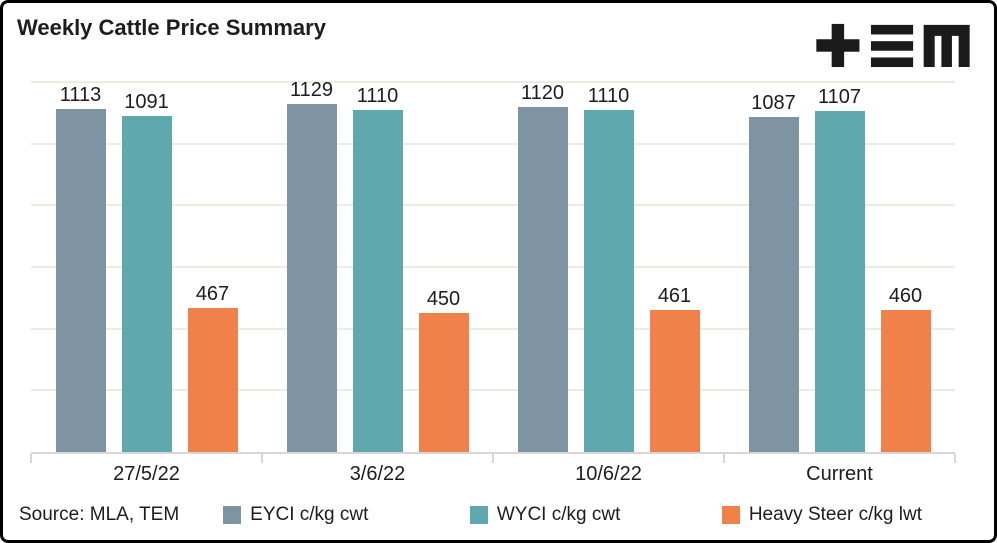 This screenshot has width=997, height=543. I want to click on bar-cell: 1113, so click(80, 267).